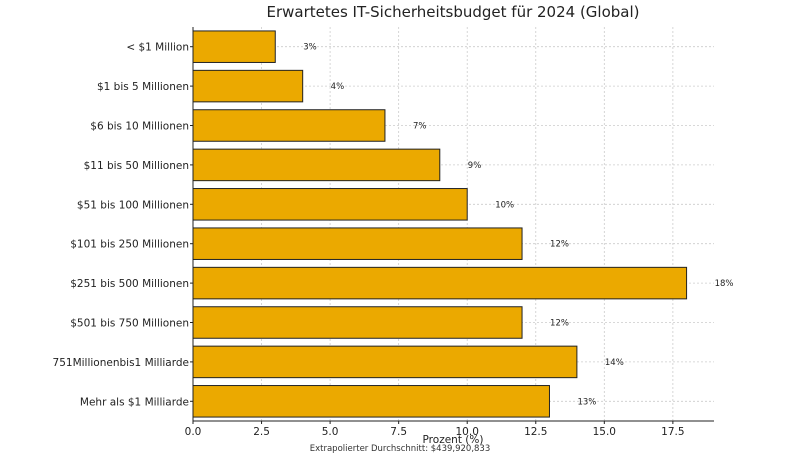  I want to click on data-label: 10%, so click(504, 205).